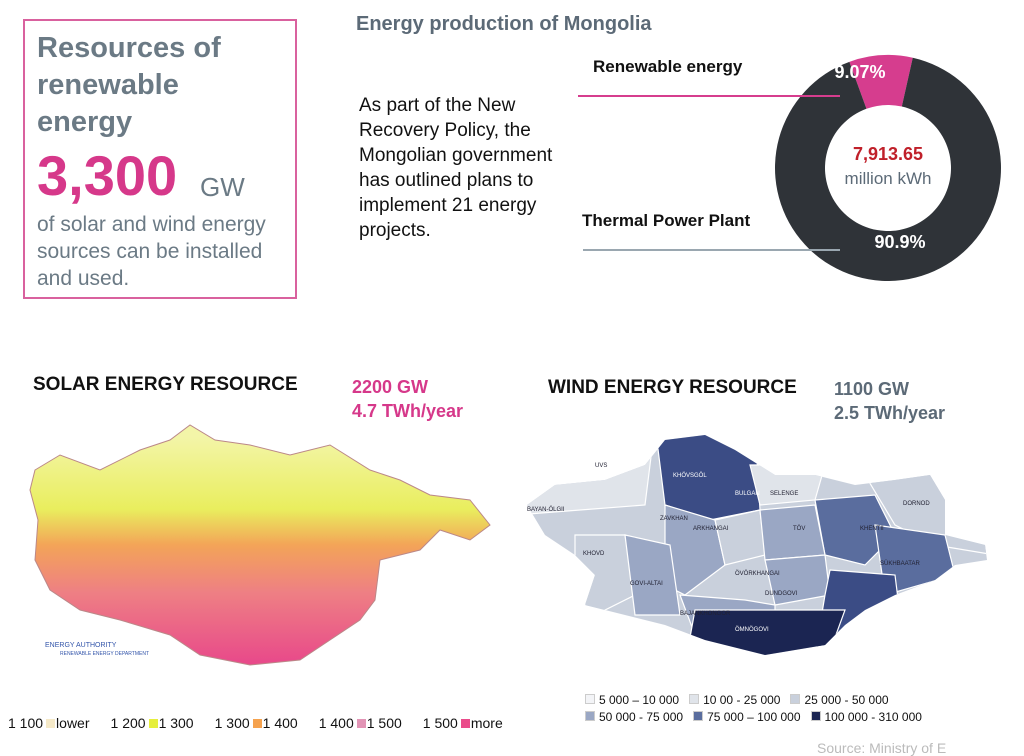  Describe the element at coordinates (784, 494) in the screenshot. I see `region-label: SELENGE` at that location.